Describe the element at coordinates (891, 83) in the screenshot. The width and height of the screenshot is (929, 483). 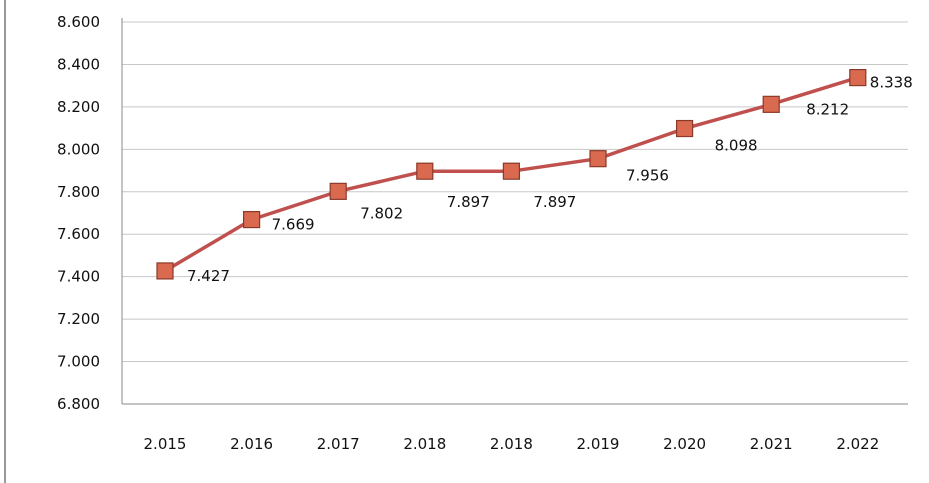
I see `data-label: 8.338` at that location.